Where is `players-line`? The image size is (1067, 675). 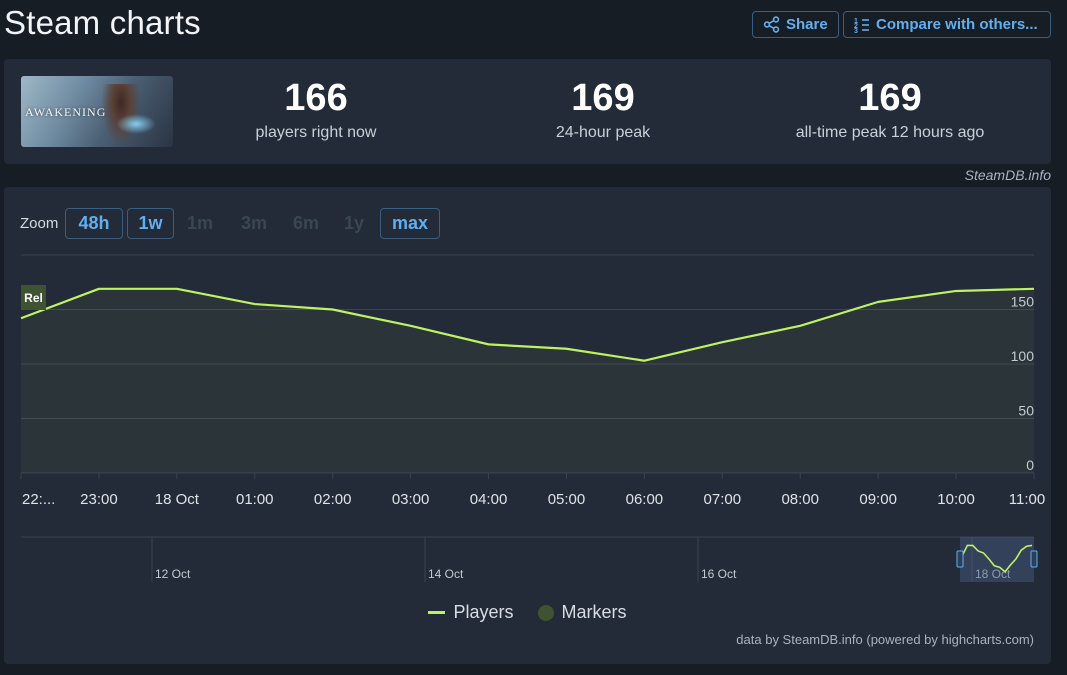 players-line is located at coordinates (527, 324).